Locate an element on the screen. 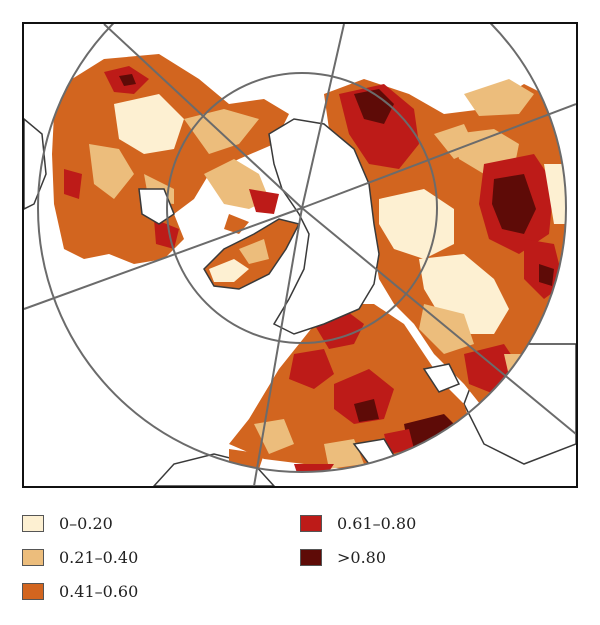  legend-label: 0.61–0.80 is located at coordinates (377, 523).